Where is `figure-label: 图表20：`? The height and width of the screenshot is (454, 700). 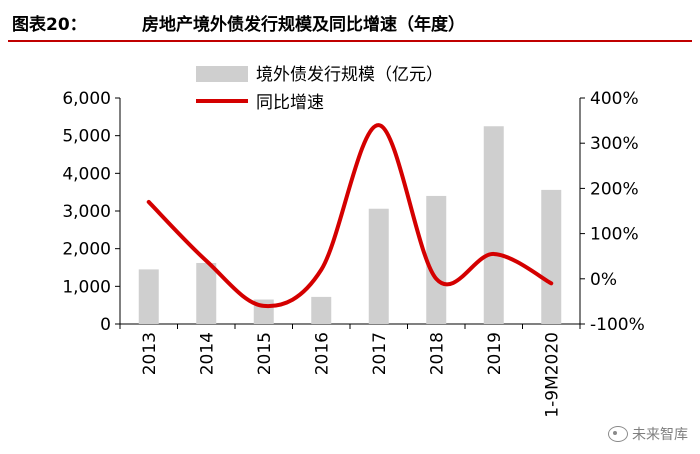 figure-label: 图表20： is located at coordinates (49, 25).